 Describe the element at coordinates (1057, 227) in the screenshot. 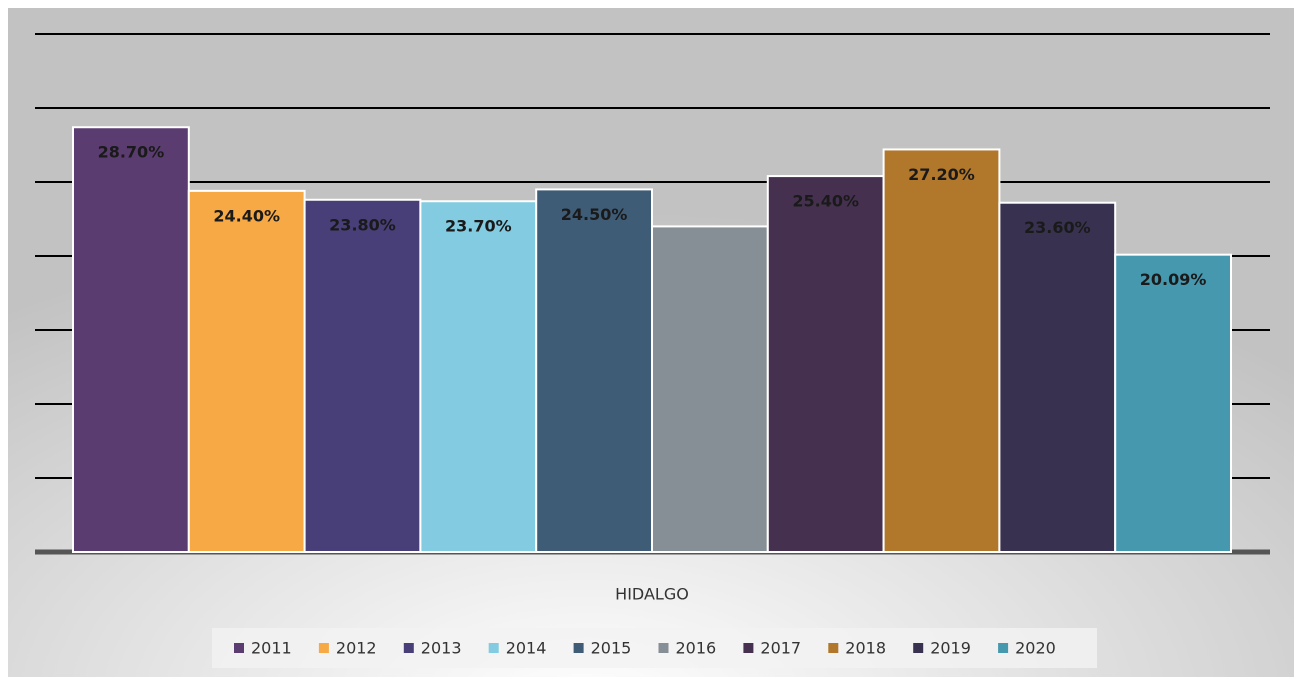

I see `data-label: 23.60%` at that location.